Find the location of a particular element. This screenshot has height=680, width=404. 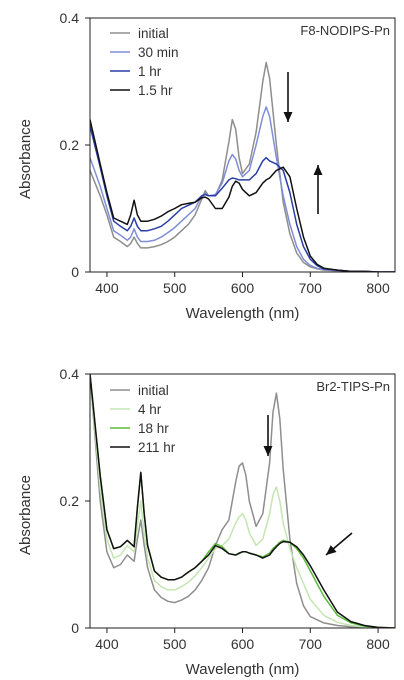

legend-label: 1 hr is located at coordinates (150, 71).